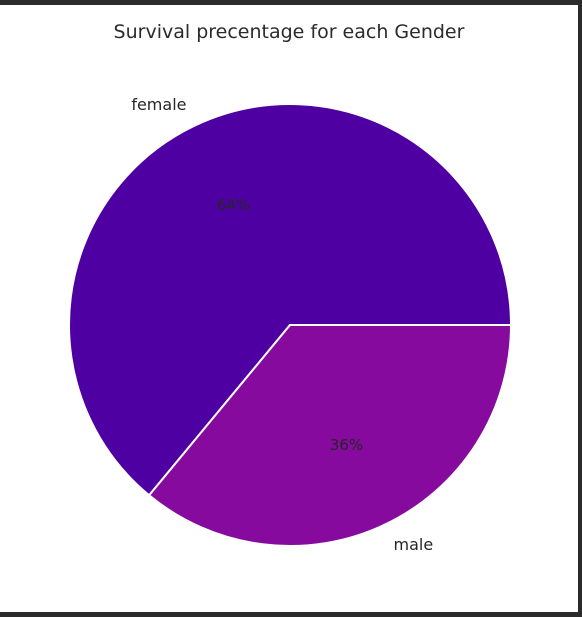 The width and height of the screenshot is (582, 617). I want to click on slice-percentage-male: 36%, so click(346, 445).